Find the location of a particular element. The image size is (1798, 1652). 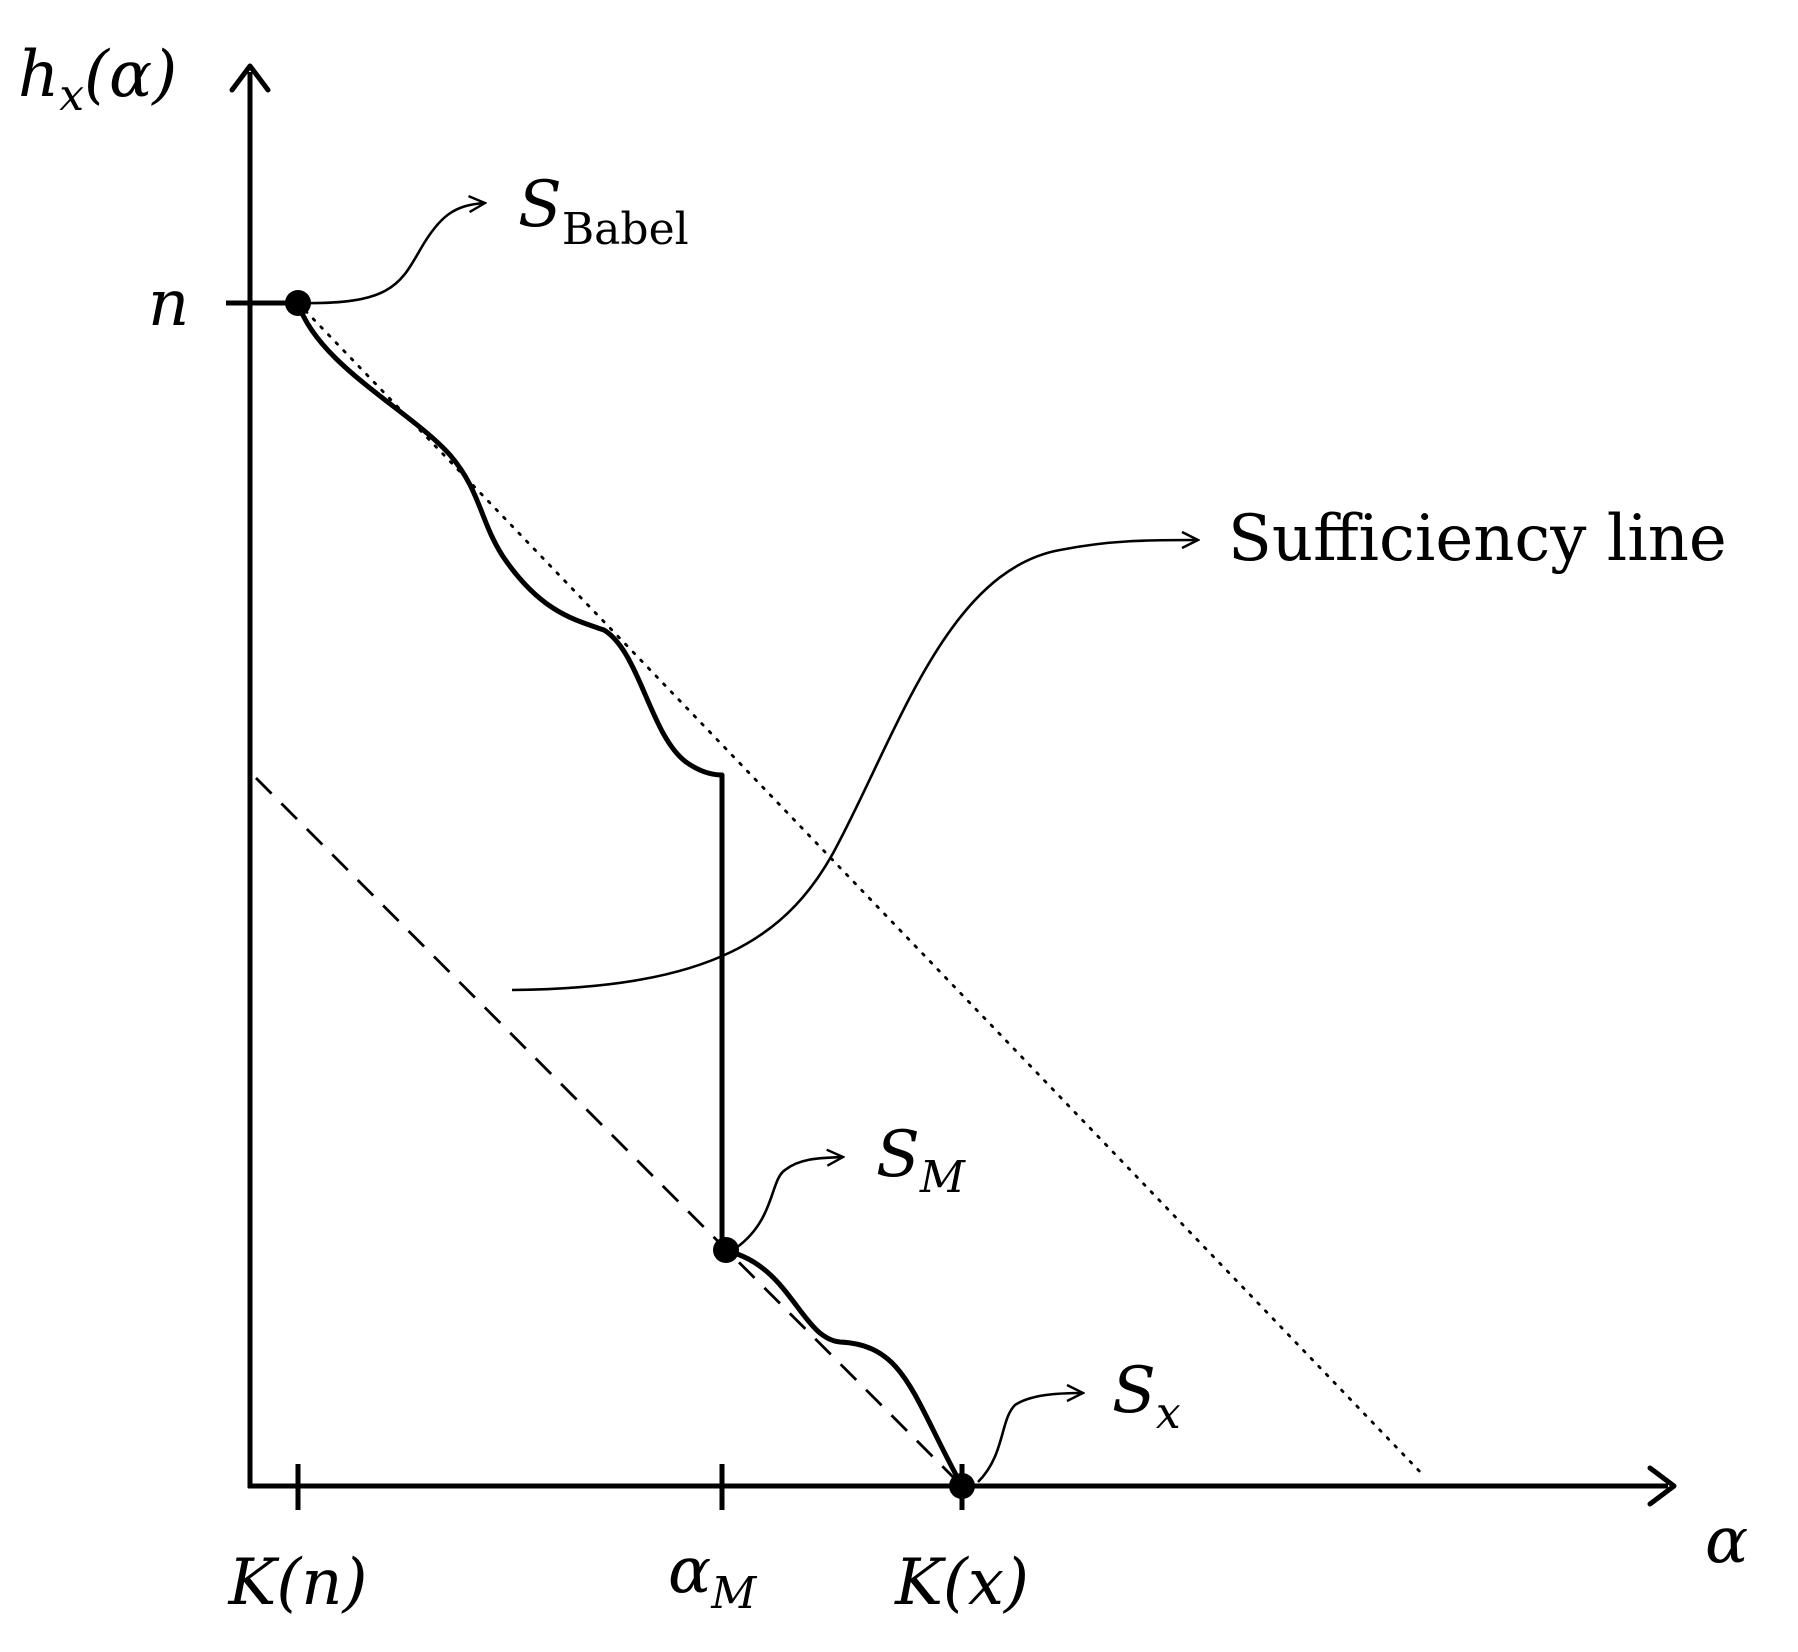

point-s-x is located at coordinates (962, 1486).